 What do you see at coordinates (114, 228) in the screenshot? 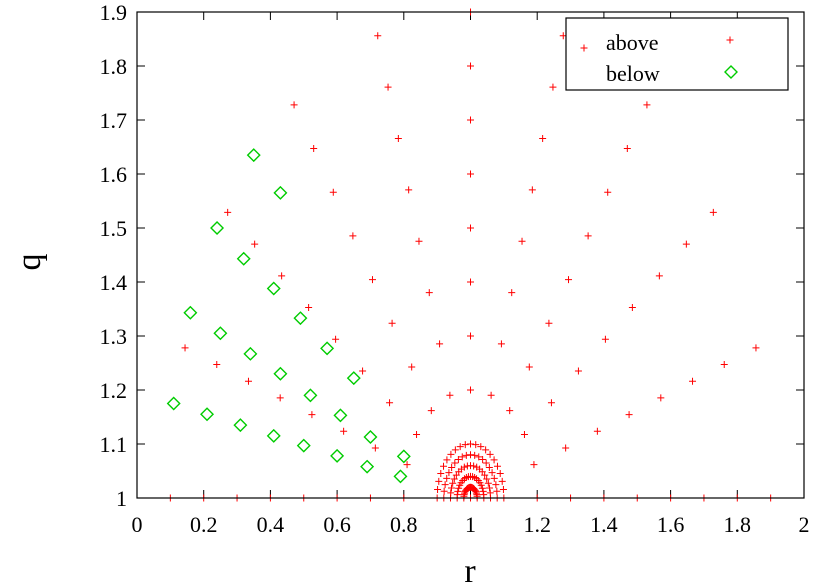
I see `y-tick-label: 1.5` at bounding box center [114, 228].